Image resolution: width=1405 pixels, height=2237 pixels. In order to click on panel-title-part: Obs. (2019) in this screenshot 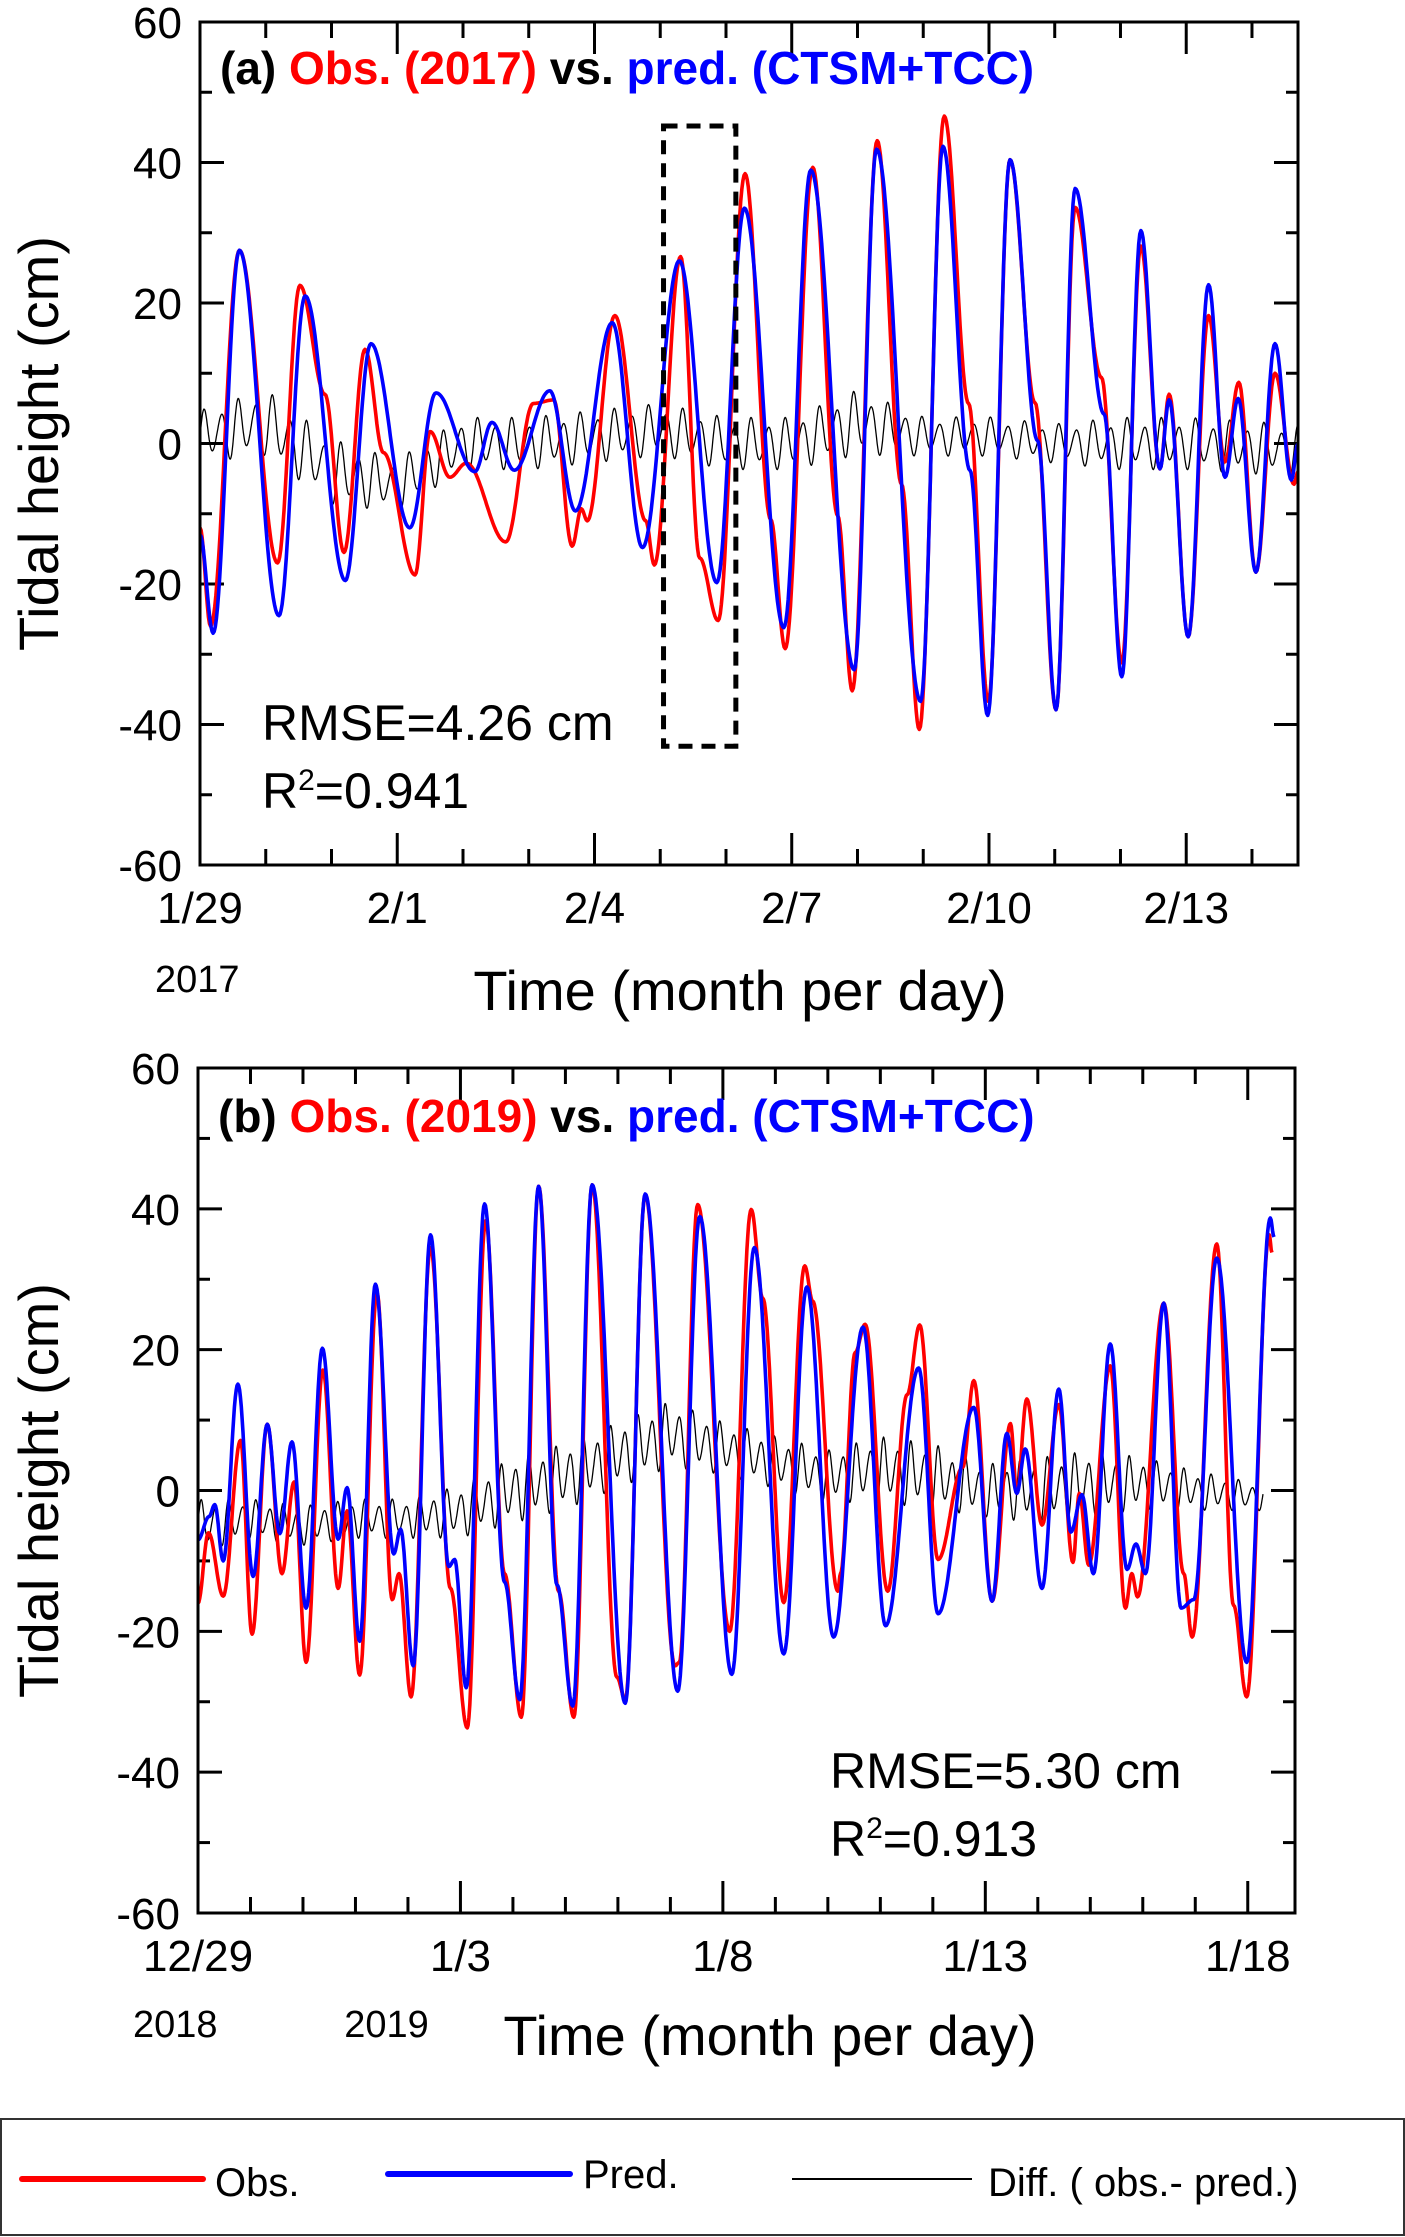, I will do `click(414, 1116)`.